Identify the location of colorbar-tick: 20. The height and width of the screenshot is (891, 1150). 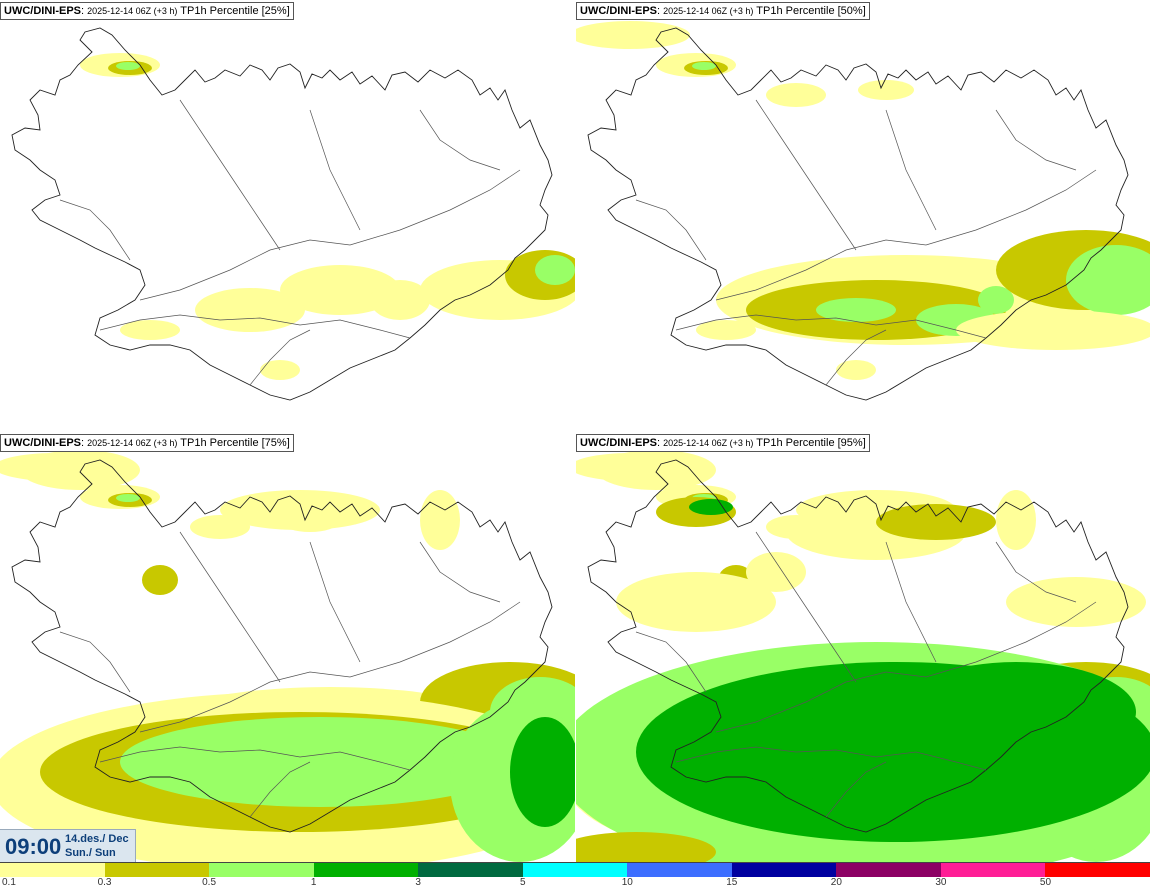
(836, 882).